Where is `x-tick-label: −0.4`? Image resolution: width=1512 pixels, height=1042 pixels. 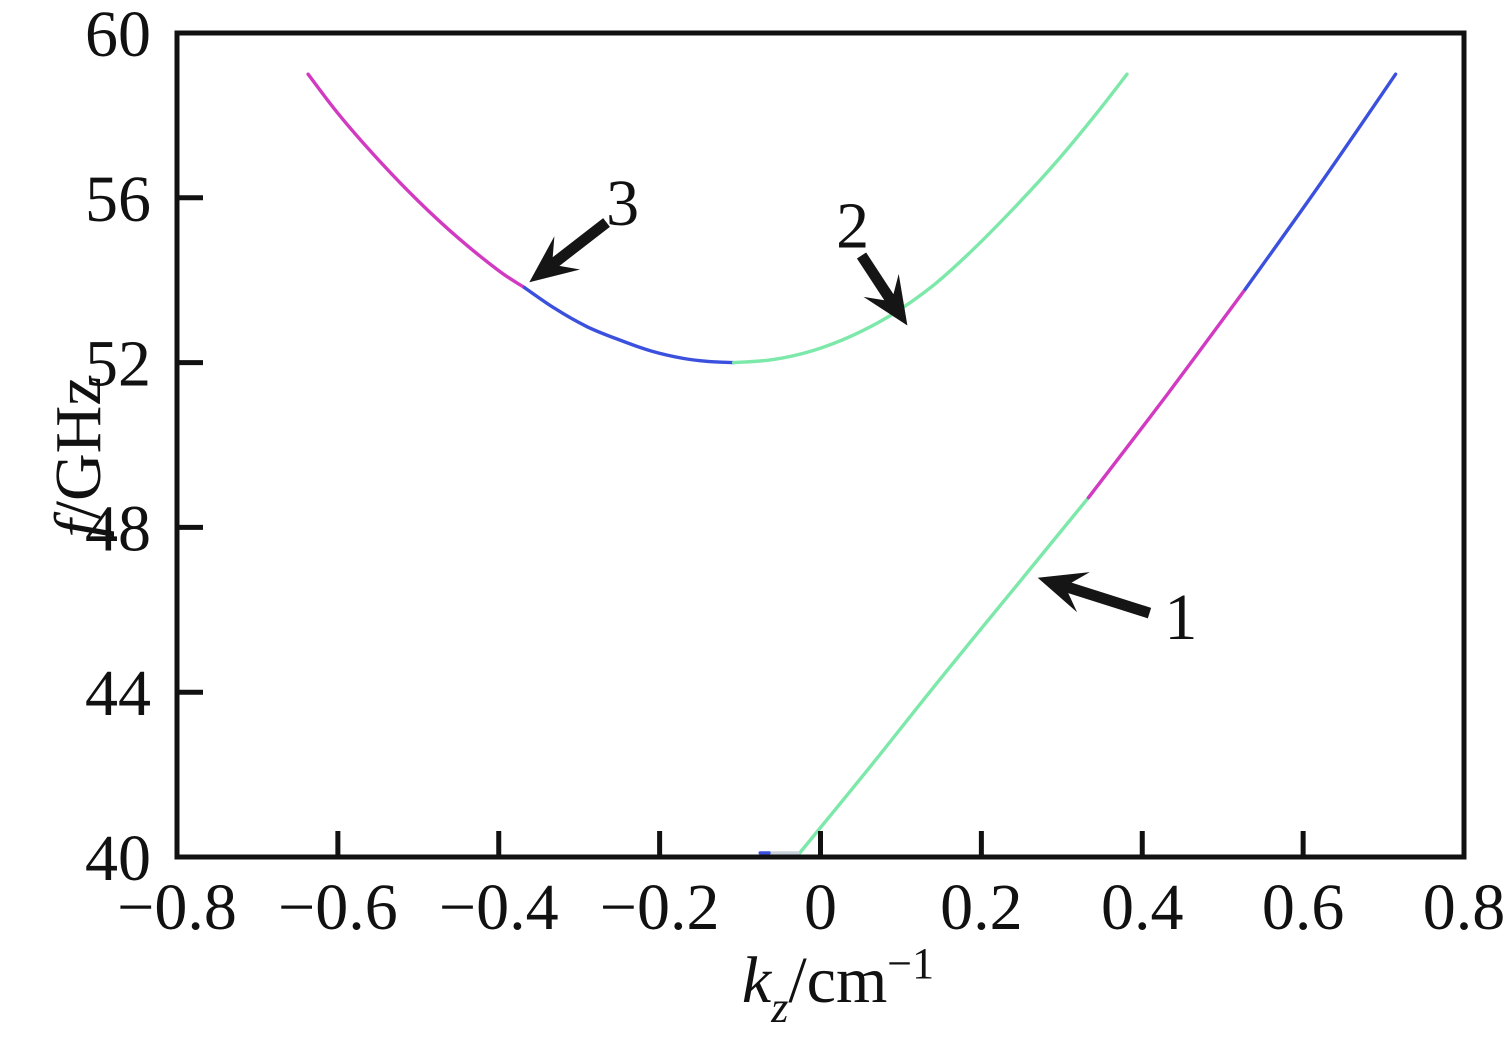 x-tick-label: −0.4 is located at coordinates (499, 907).